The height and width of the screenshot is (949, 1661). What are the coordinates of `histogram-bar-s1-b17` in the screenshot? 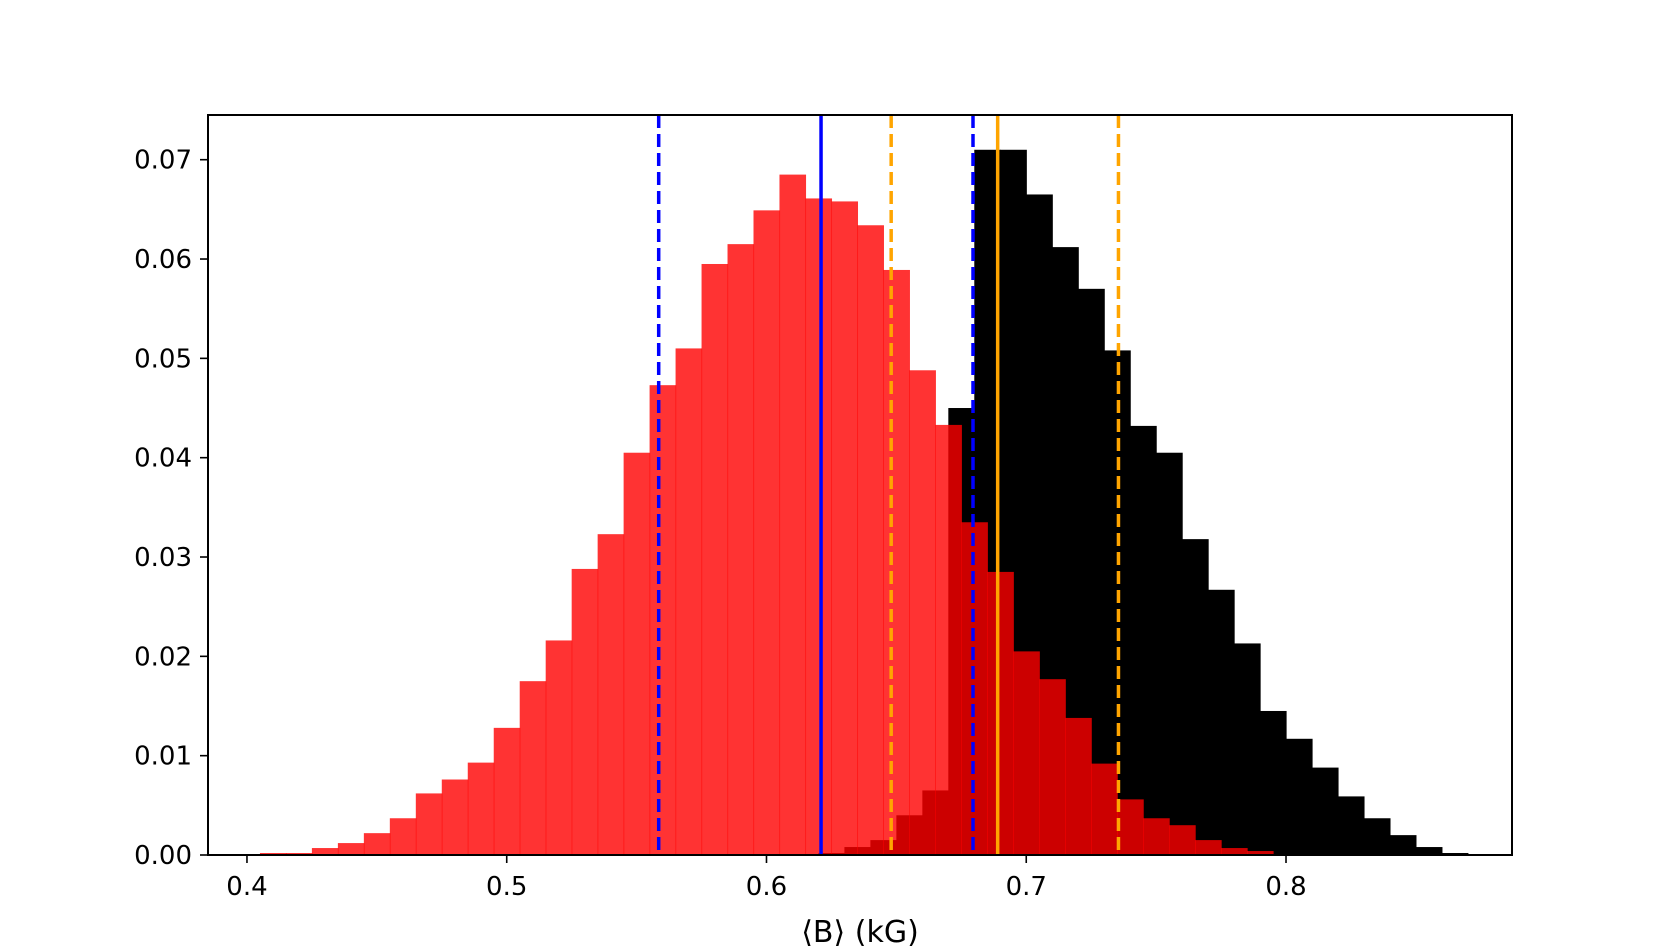 It's located at (715, 559).